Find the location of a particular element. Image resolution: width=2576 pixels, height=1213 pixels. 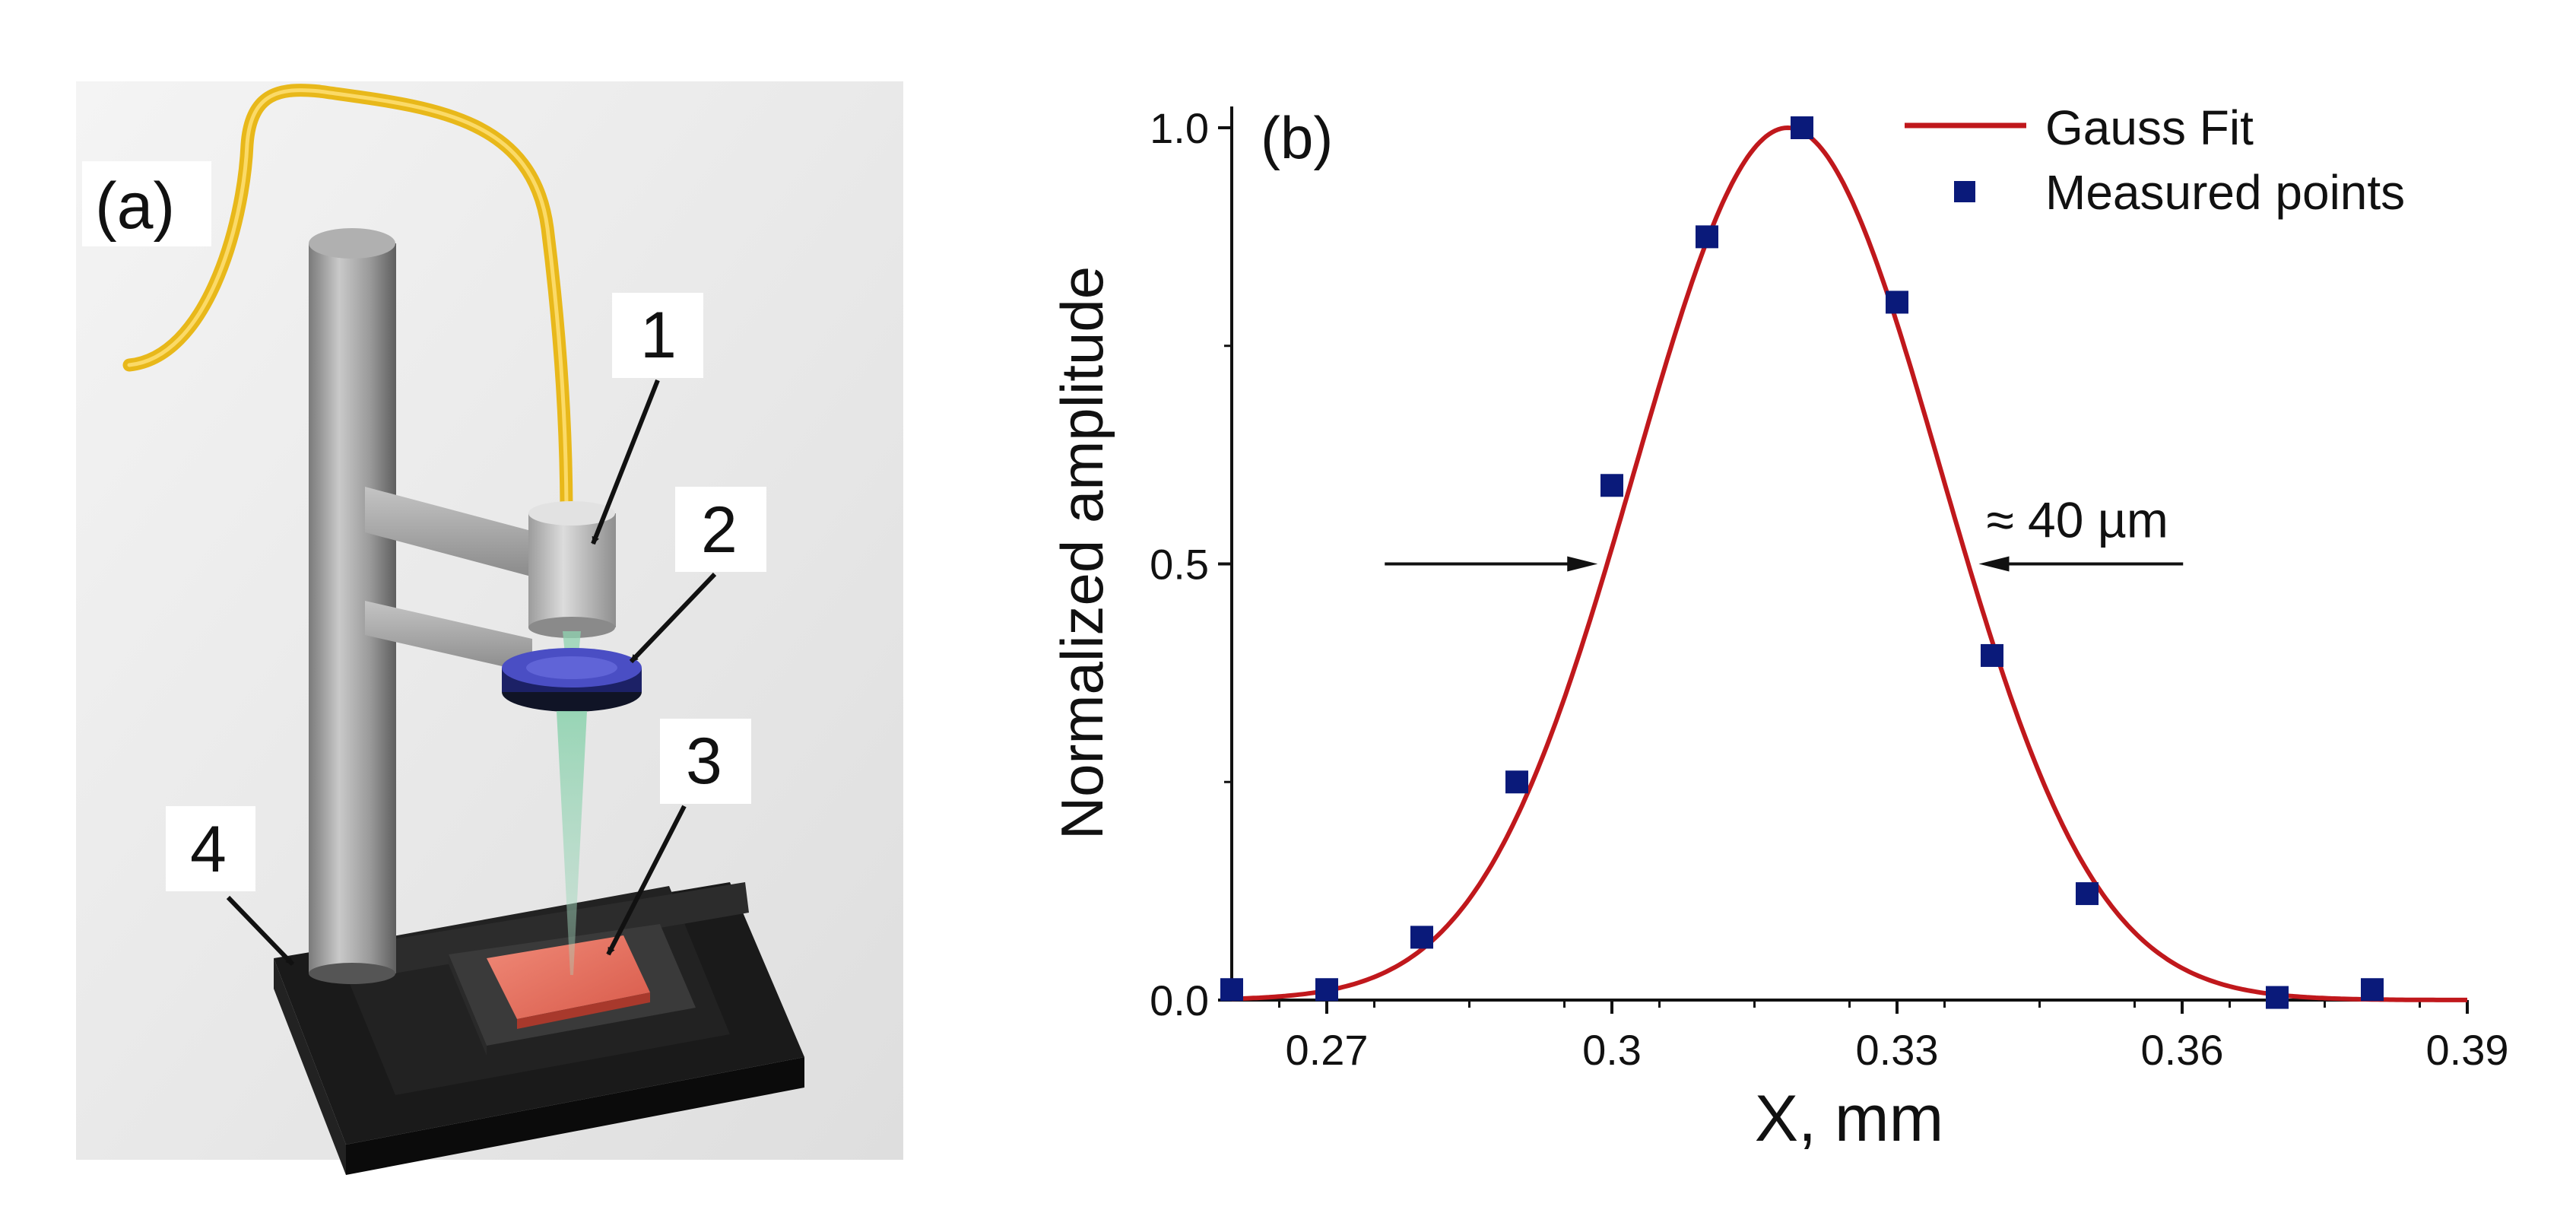

y-axis-ticks: 0.0 0.5 1.0 is located at coordinates (1191, 564).